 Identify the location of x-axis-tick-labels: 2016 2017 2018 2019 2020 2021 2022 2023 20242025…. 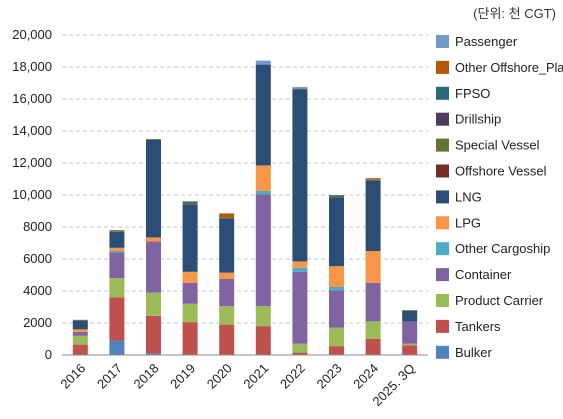
(237, 385).